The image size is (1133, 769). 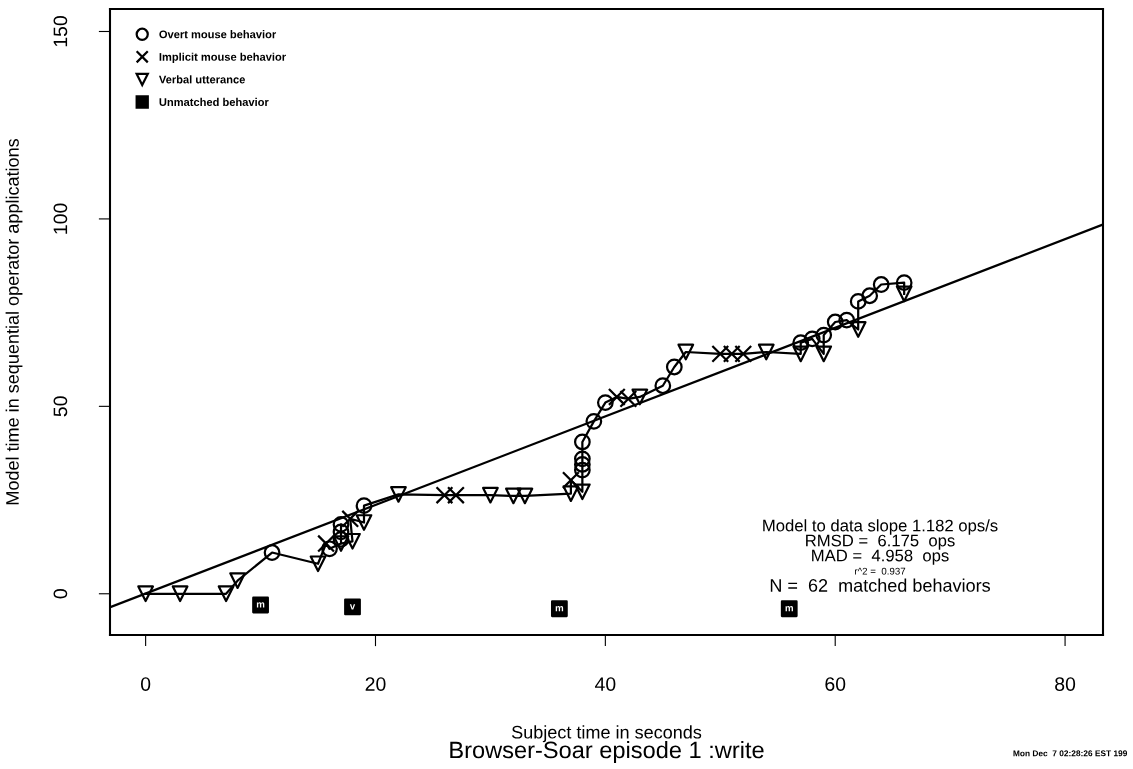 I want to click on x-tick-label: 0, so click(x=145, y=684).